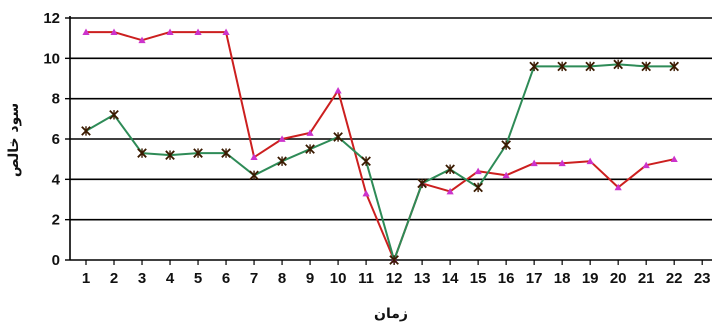 This screenshot has height=324, width=723. What do you see at coordinates (198, 278) in the screenshot?
I see `x-tick-label: 5` at bounding box center [198, 278].